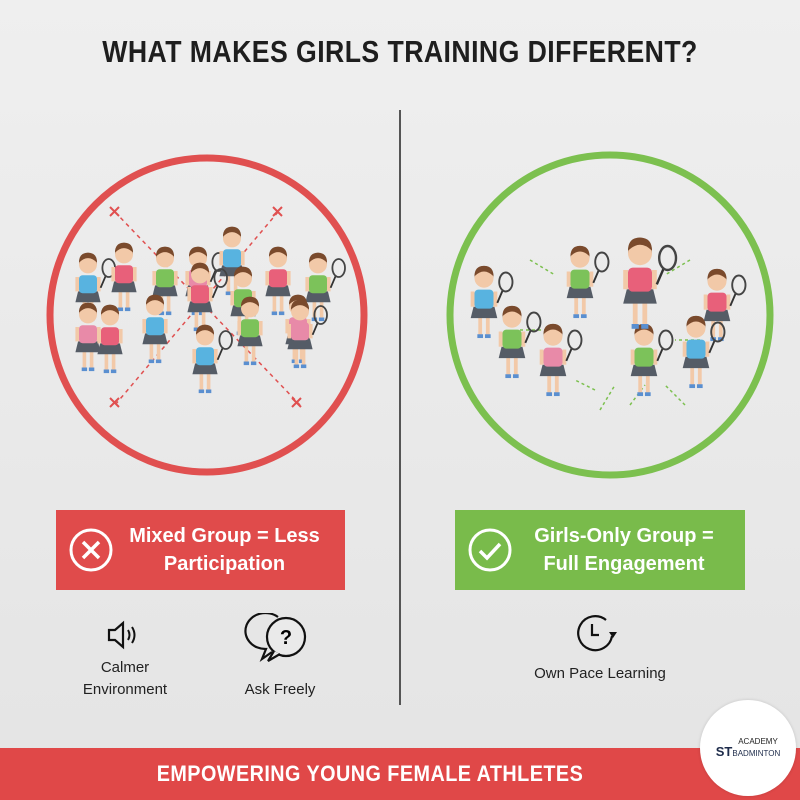 The image size is (800, 800). I want to click on check-circle-icon, so click(490, 550).